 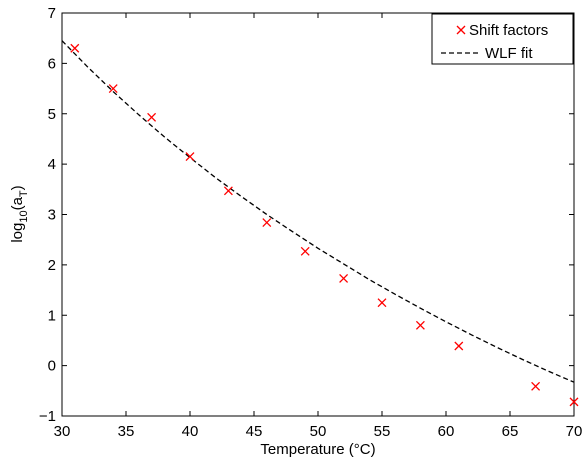 What do you see at coordinates (52, 164) in the screenshot?
I see `y-tick-label-4: 4` at bounding box center [52, 164].